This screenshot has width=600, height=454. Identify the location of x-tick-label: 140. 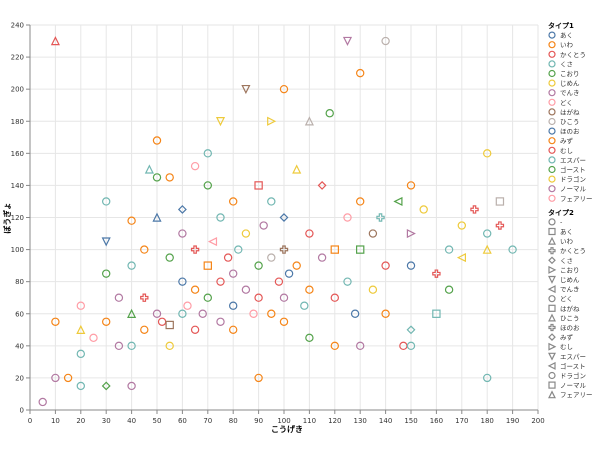
(385, 421).